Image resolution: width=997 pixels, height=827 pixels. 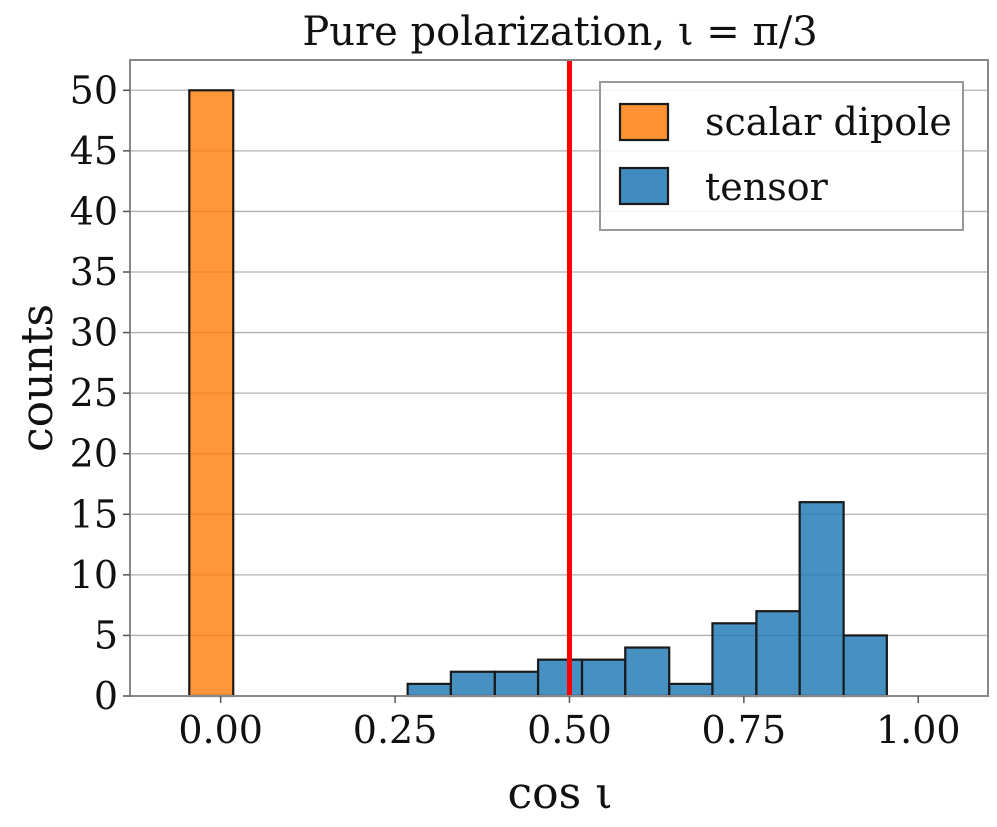 What do you see at coordinates (559, 32) in the screenshot?
I see `chart-title: Pure polarization, ι = π/3` at bounding box center [559, 32].